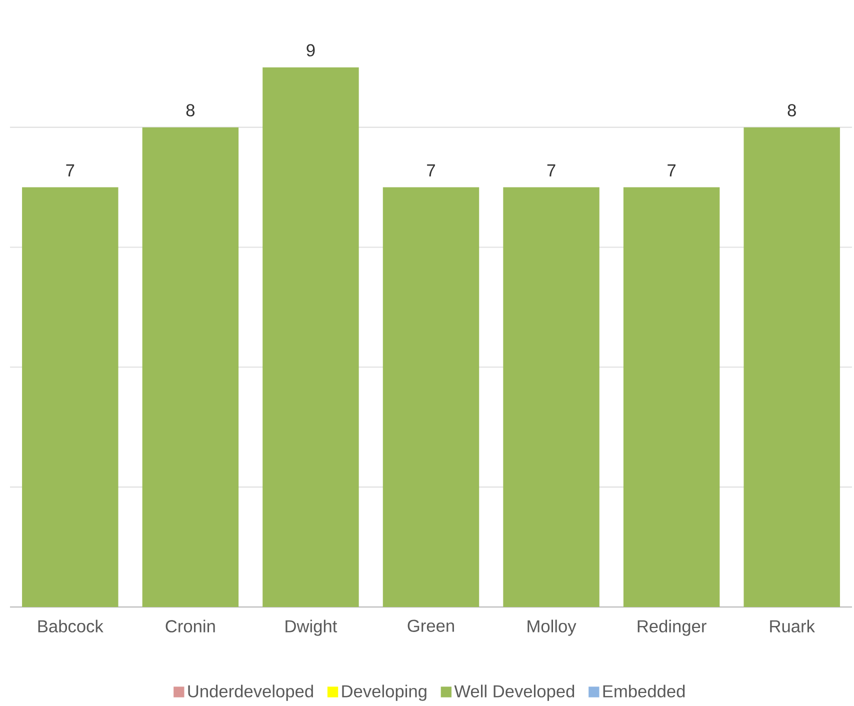 The image size is (854, 706). I want to click on x-tick-label: Babcock, so click(71, 626).